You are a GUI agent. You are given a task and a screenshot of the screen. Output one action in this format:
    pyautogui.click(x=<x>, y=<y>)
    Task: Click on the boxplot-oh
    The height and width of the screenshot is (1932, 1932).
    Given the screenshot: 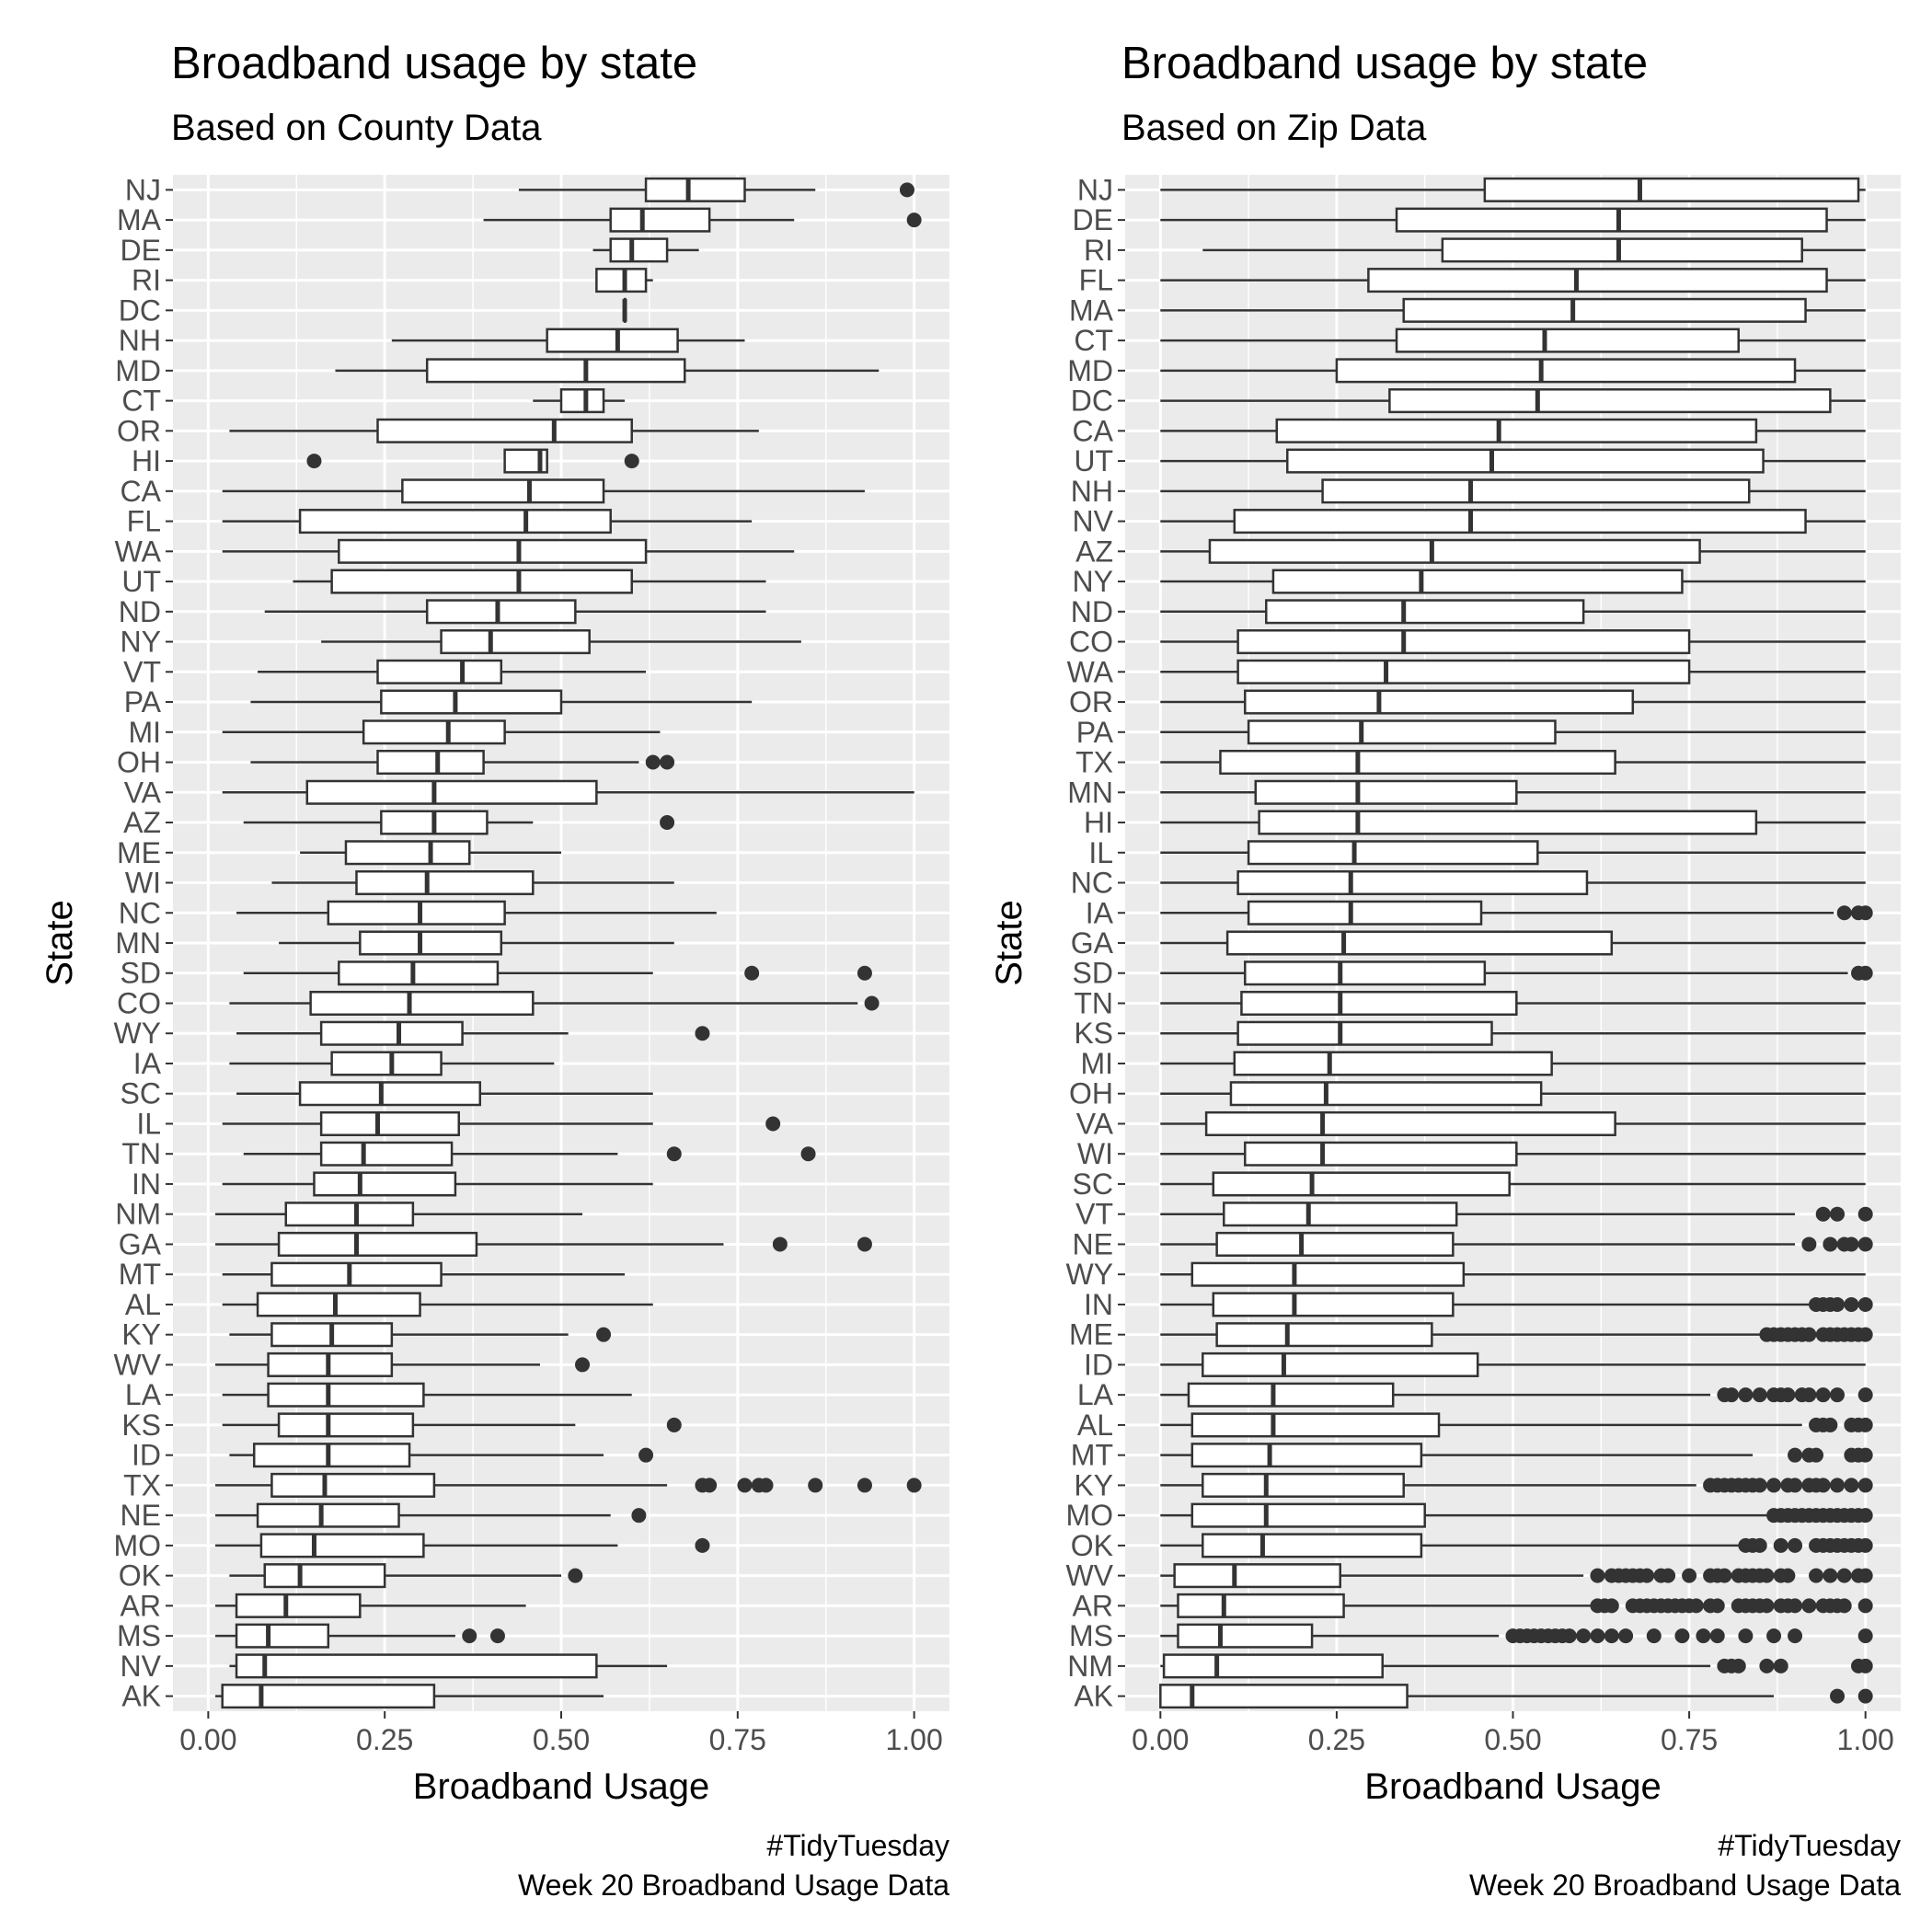 What is the action you would take?
    pyautogui.click(x=1513, y=1094)
    